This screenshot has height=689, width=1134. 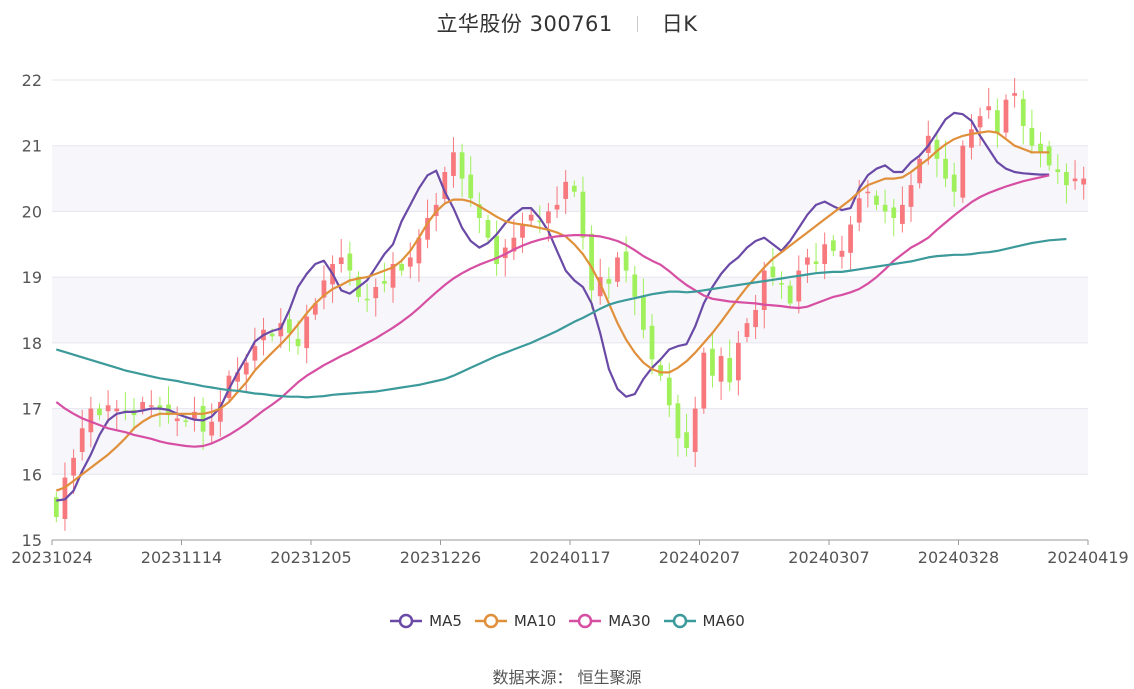 What do you see at coordinates (490, 621) in the screenshot?
I see `legend-marker-icon` at bounding box center [490, 621].